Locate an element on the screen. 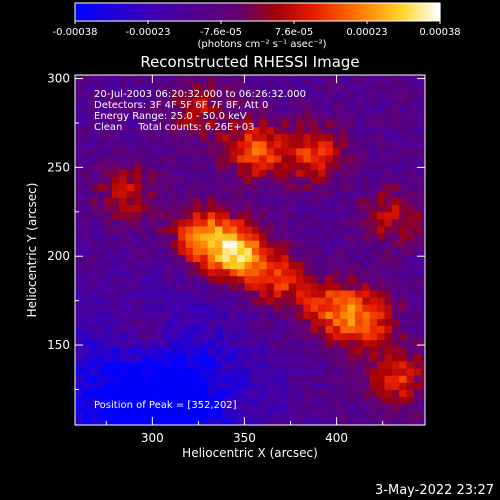  colorbar-tick-label: -0.00038 is located at coordinates (75, 32).